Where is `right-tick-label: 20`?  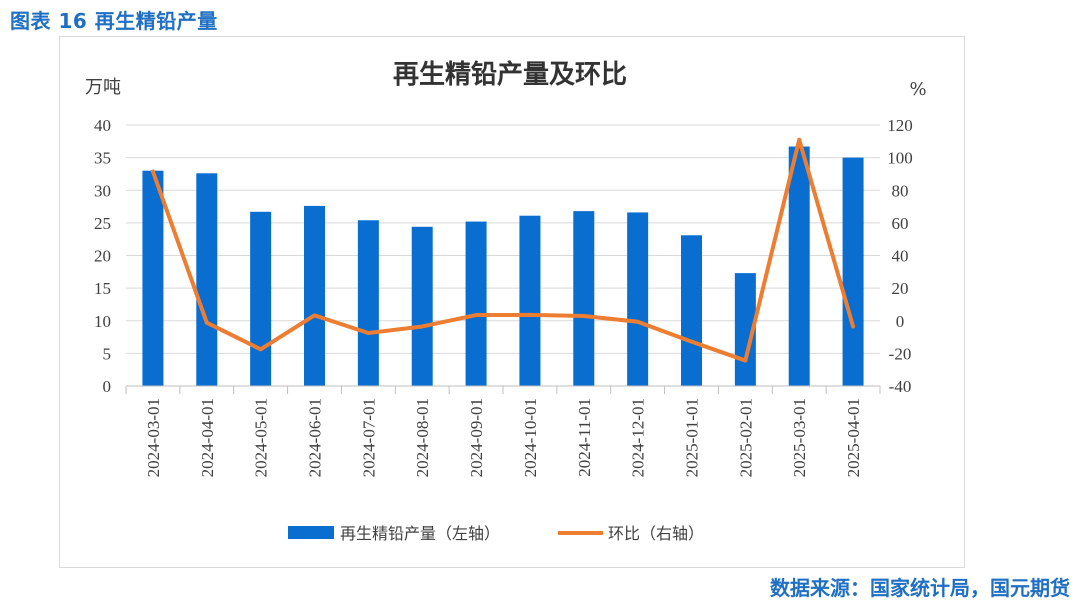
right-tick-label: 20 is located at coordinates (900, 288).